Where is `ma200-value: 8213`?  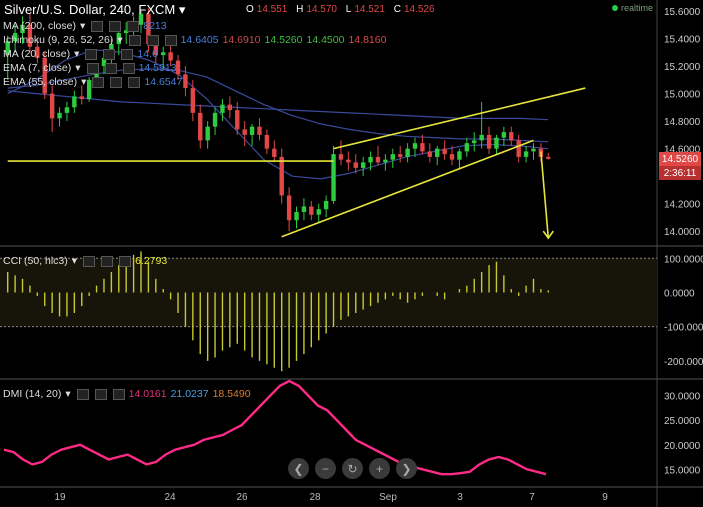
ma200-value: 8213 is located at coordinates (155, 25).